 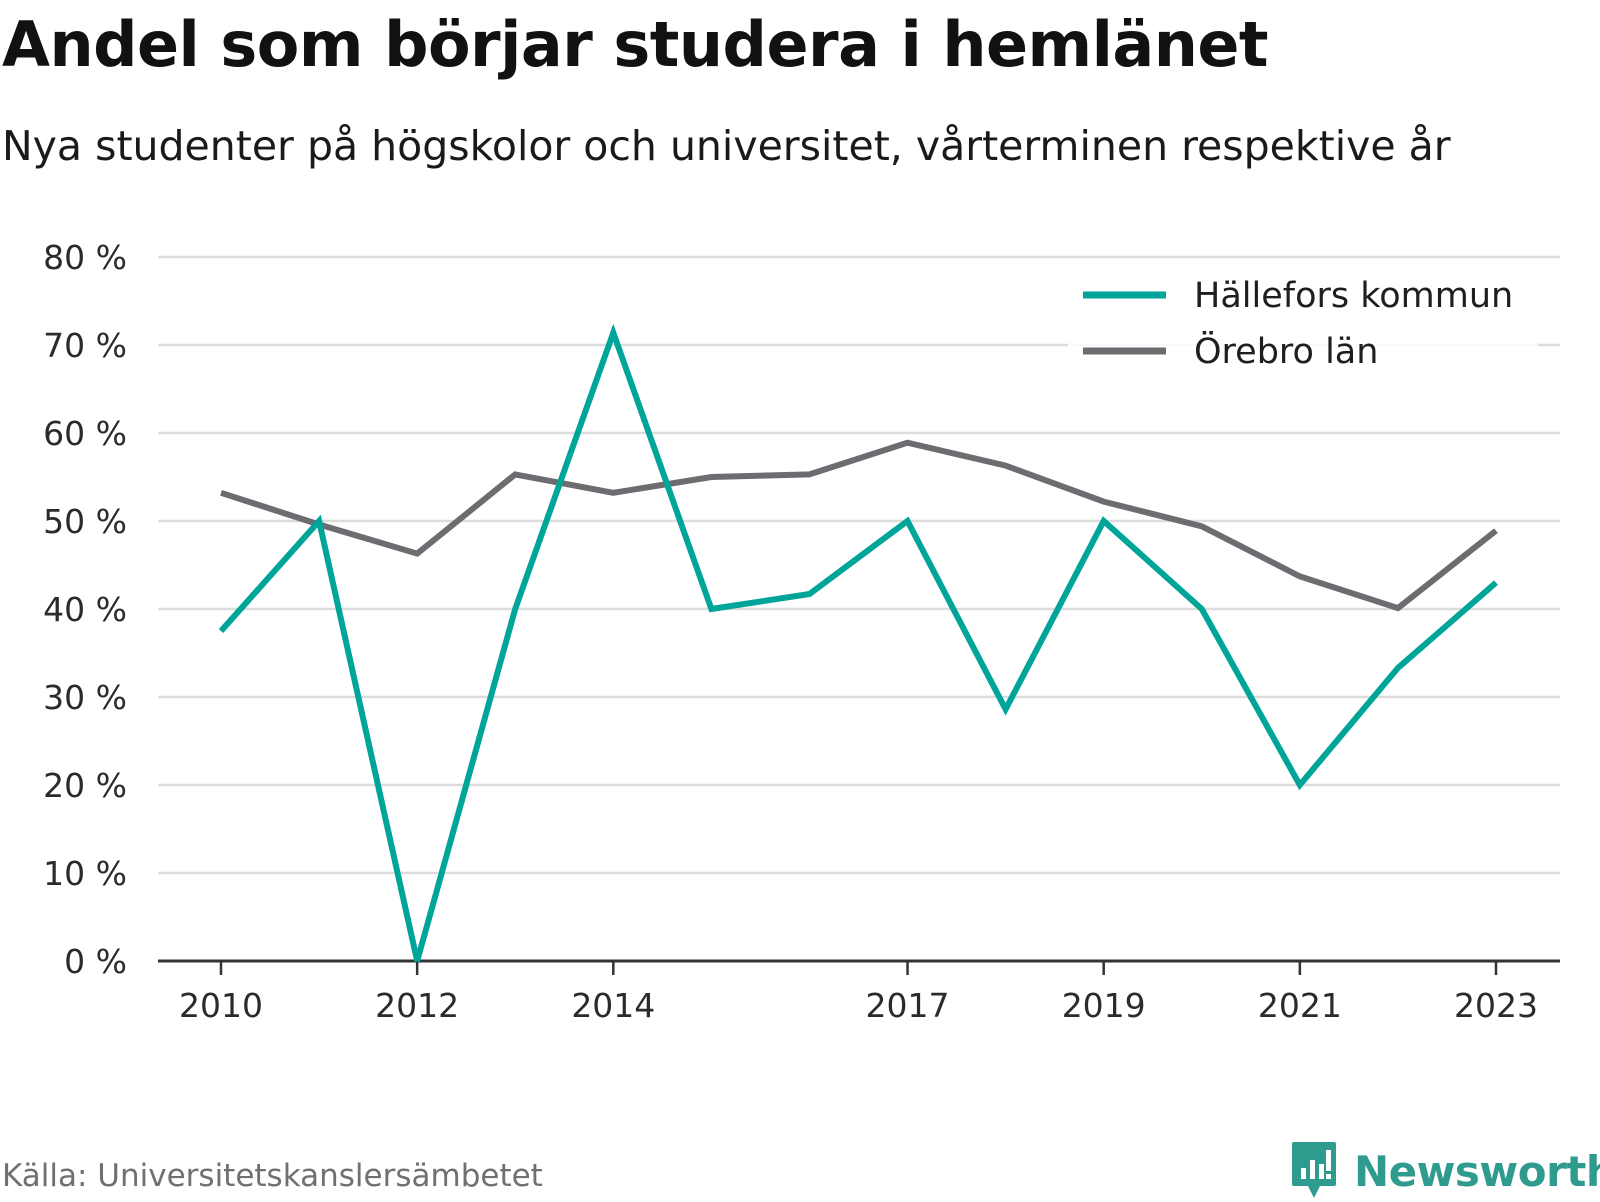 I want to click on x-tick-label: 2021, so click(x=1300, y=1005).